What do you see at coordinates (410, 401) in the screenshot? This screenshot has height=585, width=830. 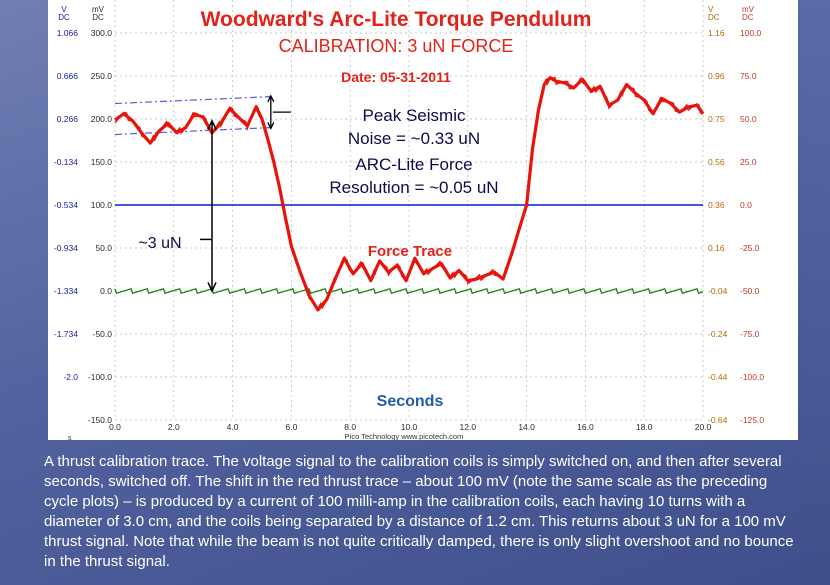 I see `x-axis-label: Seconds` at bounding box center [410, 401].